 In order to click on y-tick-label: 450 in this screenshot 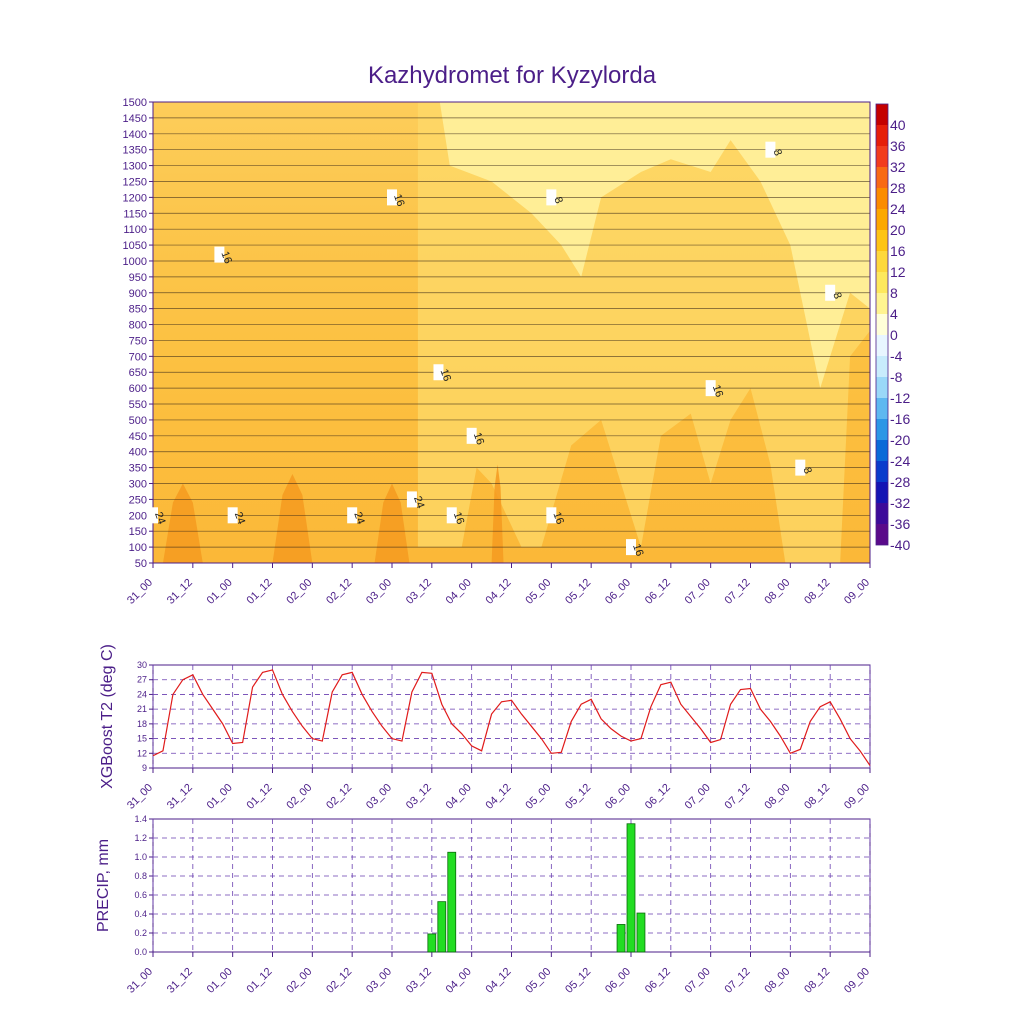, I will do `click(138, 437)`.